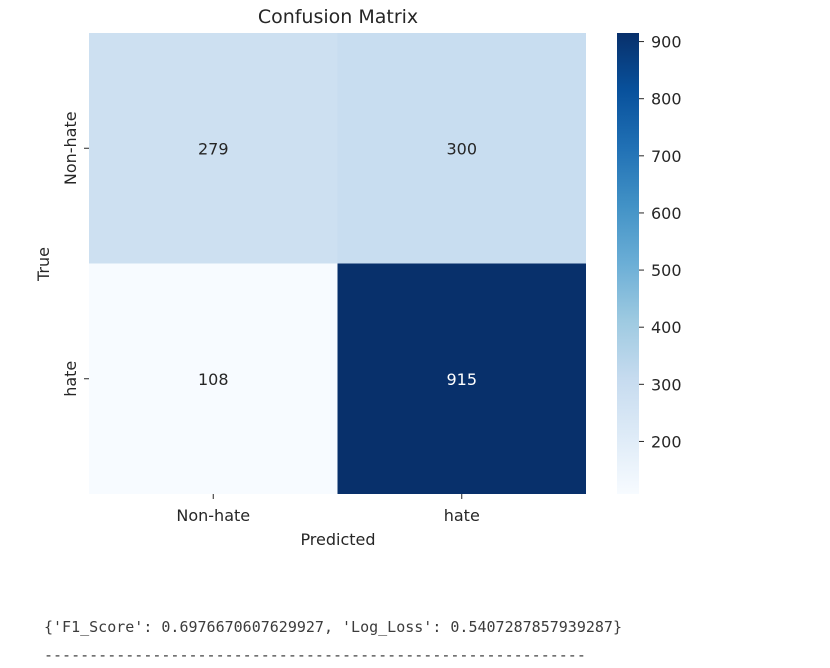 This screenshot has width=830, height=668. What do you see at coordinates (666, 213) in the screenshot?
I see `colorbar-tick-label: 600` at bounding box center [666, 213].